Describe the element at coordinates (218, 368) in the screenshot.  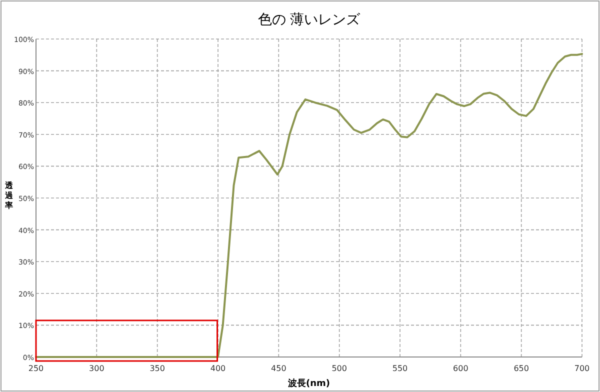
I see `x-tick-label: 400` at that location.